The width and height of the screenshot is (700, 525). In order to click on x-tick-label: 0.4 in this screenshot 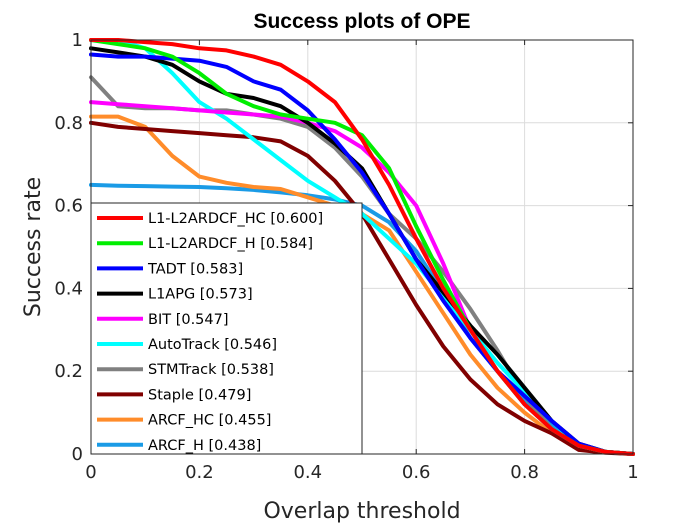, I will do `click(307, 472)`.